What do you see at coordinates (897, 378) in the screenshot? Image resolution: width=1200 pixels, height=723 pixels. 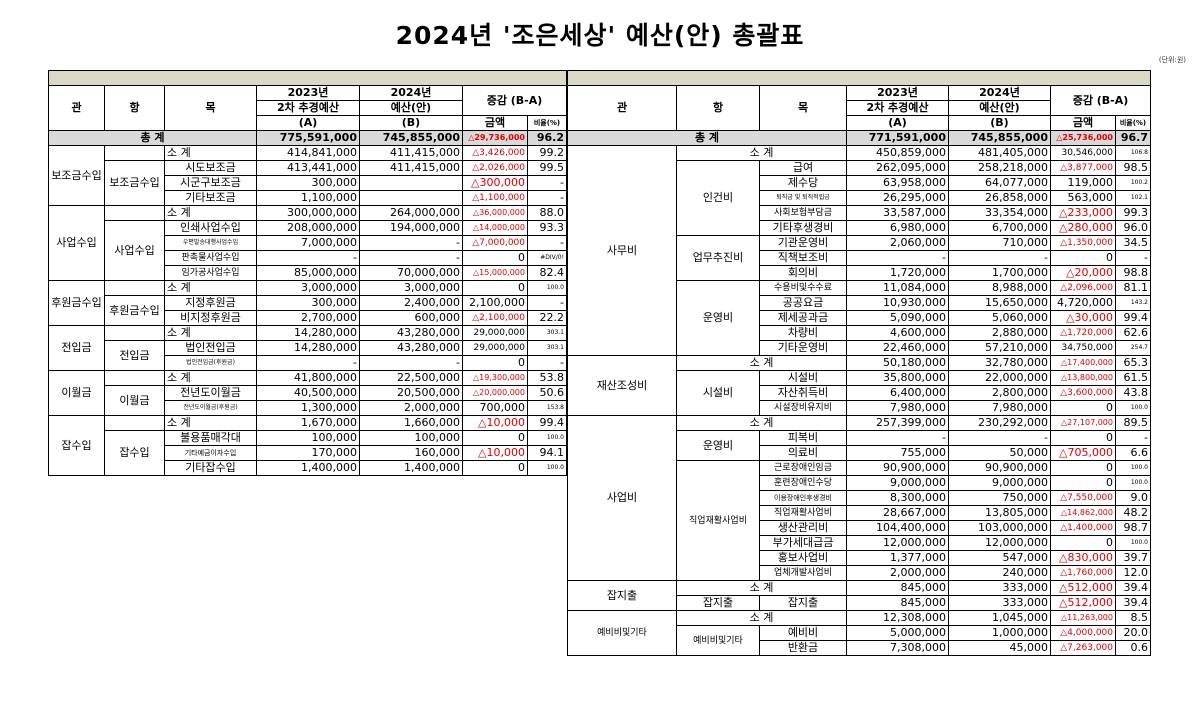 I see `amount-prev: 35,800,000` at bounding box center [897, 378].